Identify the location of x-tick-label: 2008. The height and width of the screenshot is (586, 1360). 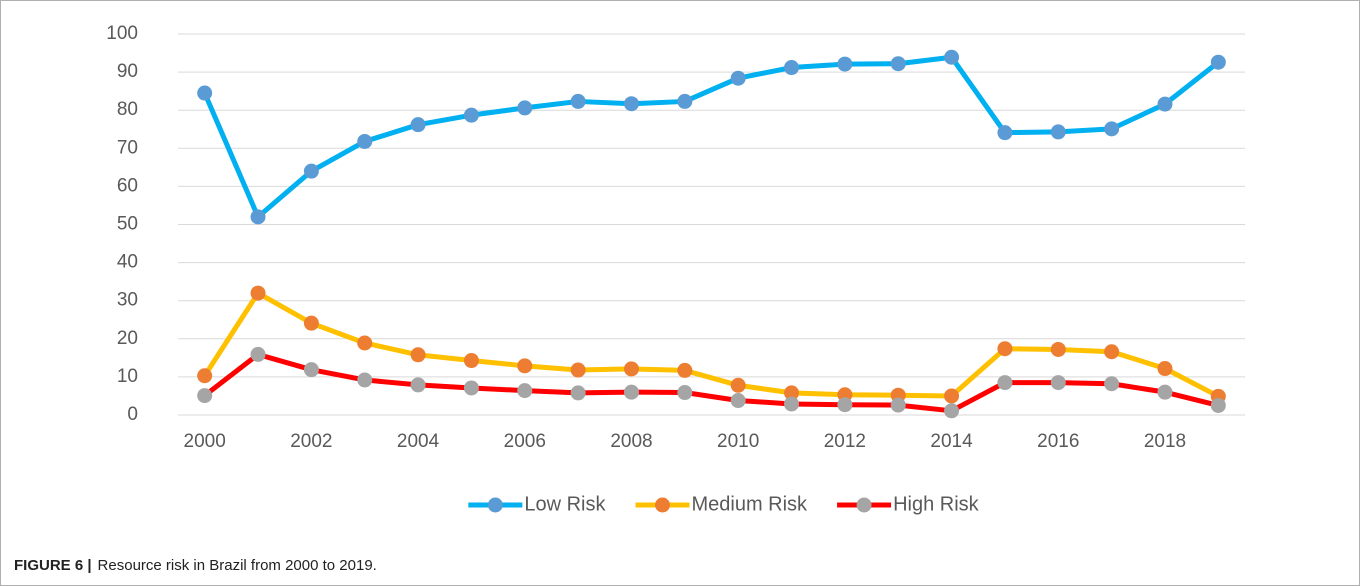
(631, 441).